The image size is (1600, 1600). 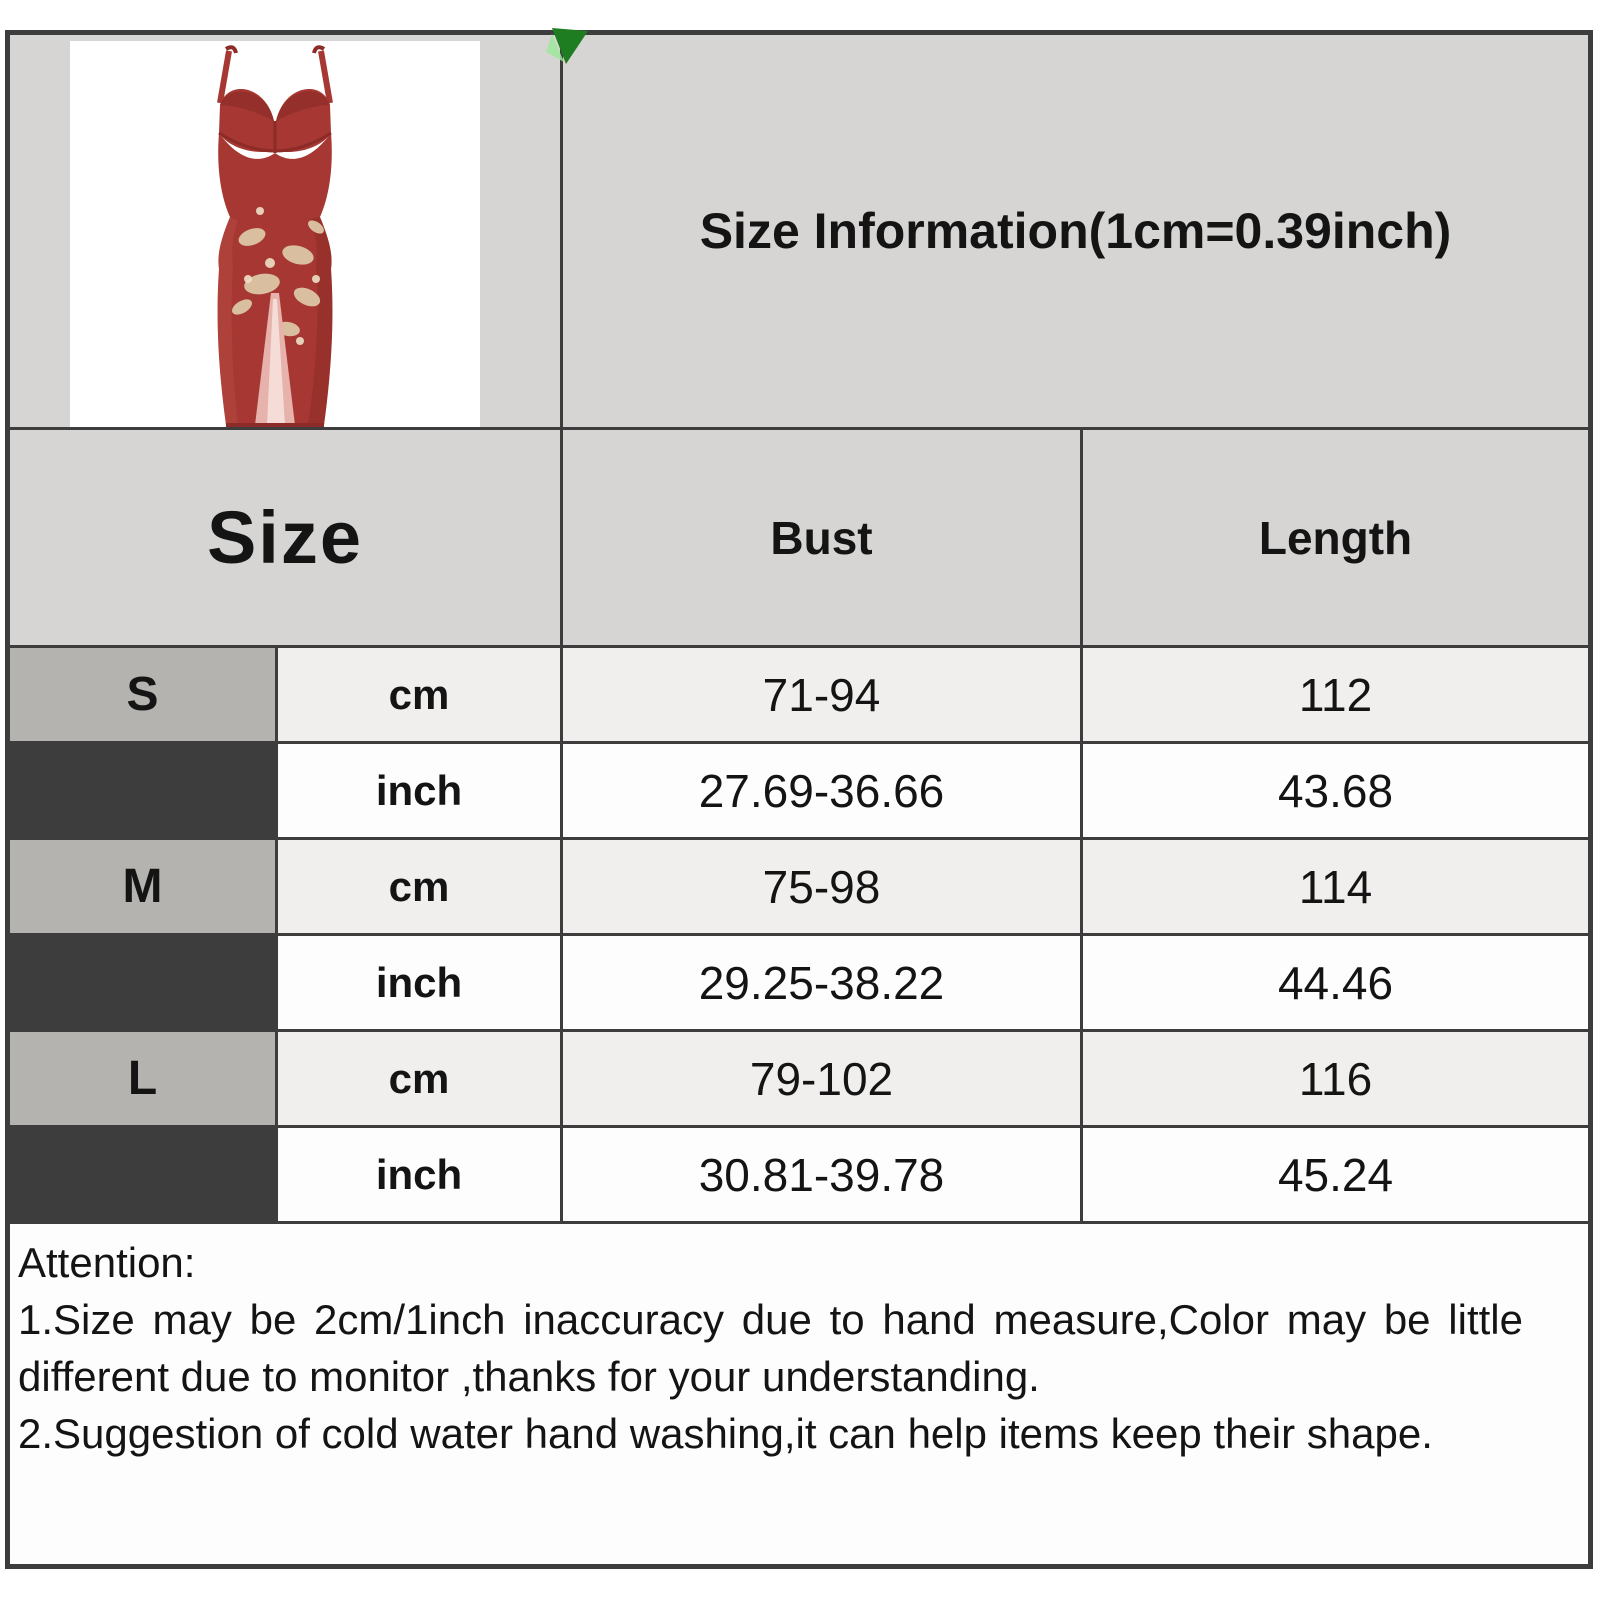 I want to click on value-text: 114, so click(x=1335, y=886).